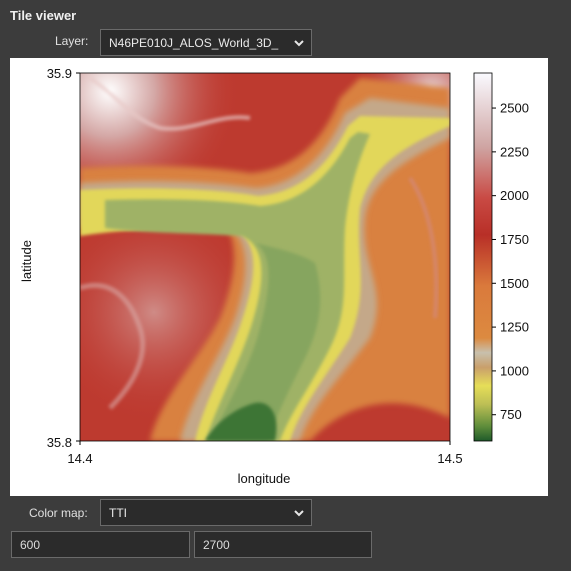 This screenshot has width=571, height=571. I want to click on colorbar-ticks: 2500 2250 2000 1750 1500 1250 1000 750, so click(510, 261).